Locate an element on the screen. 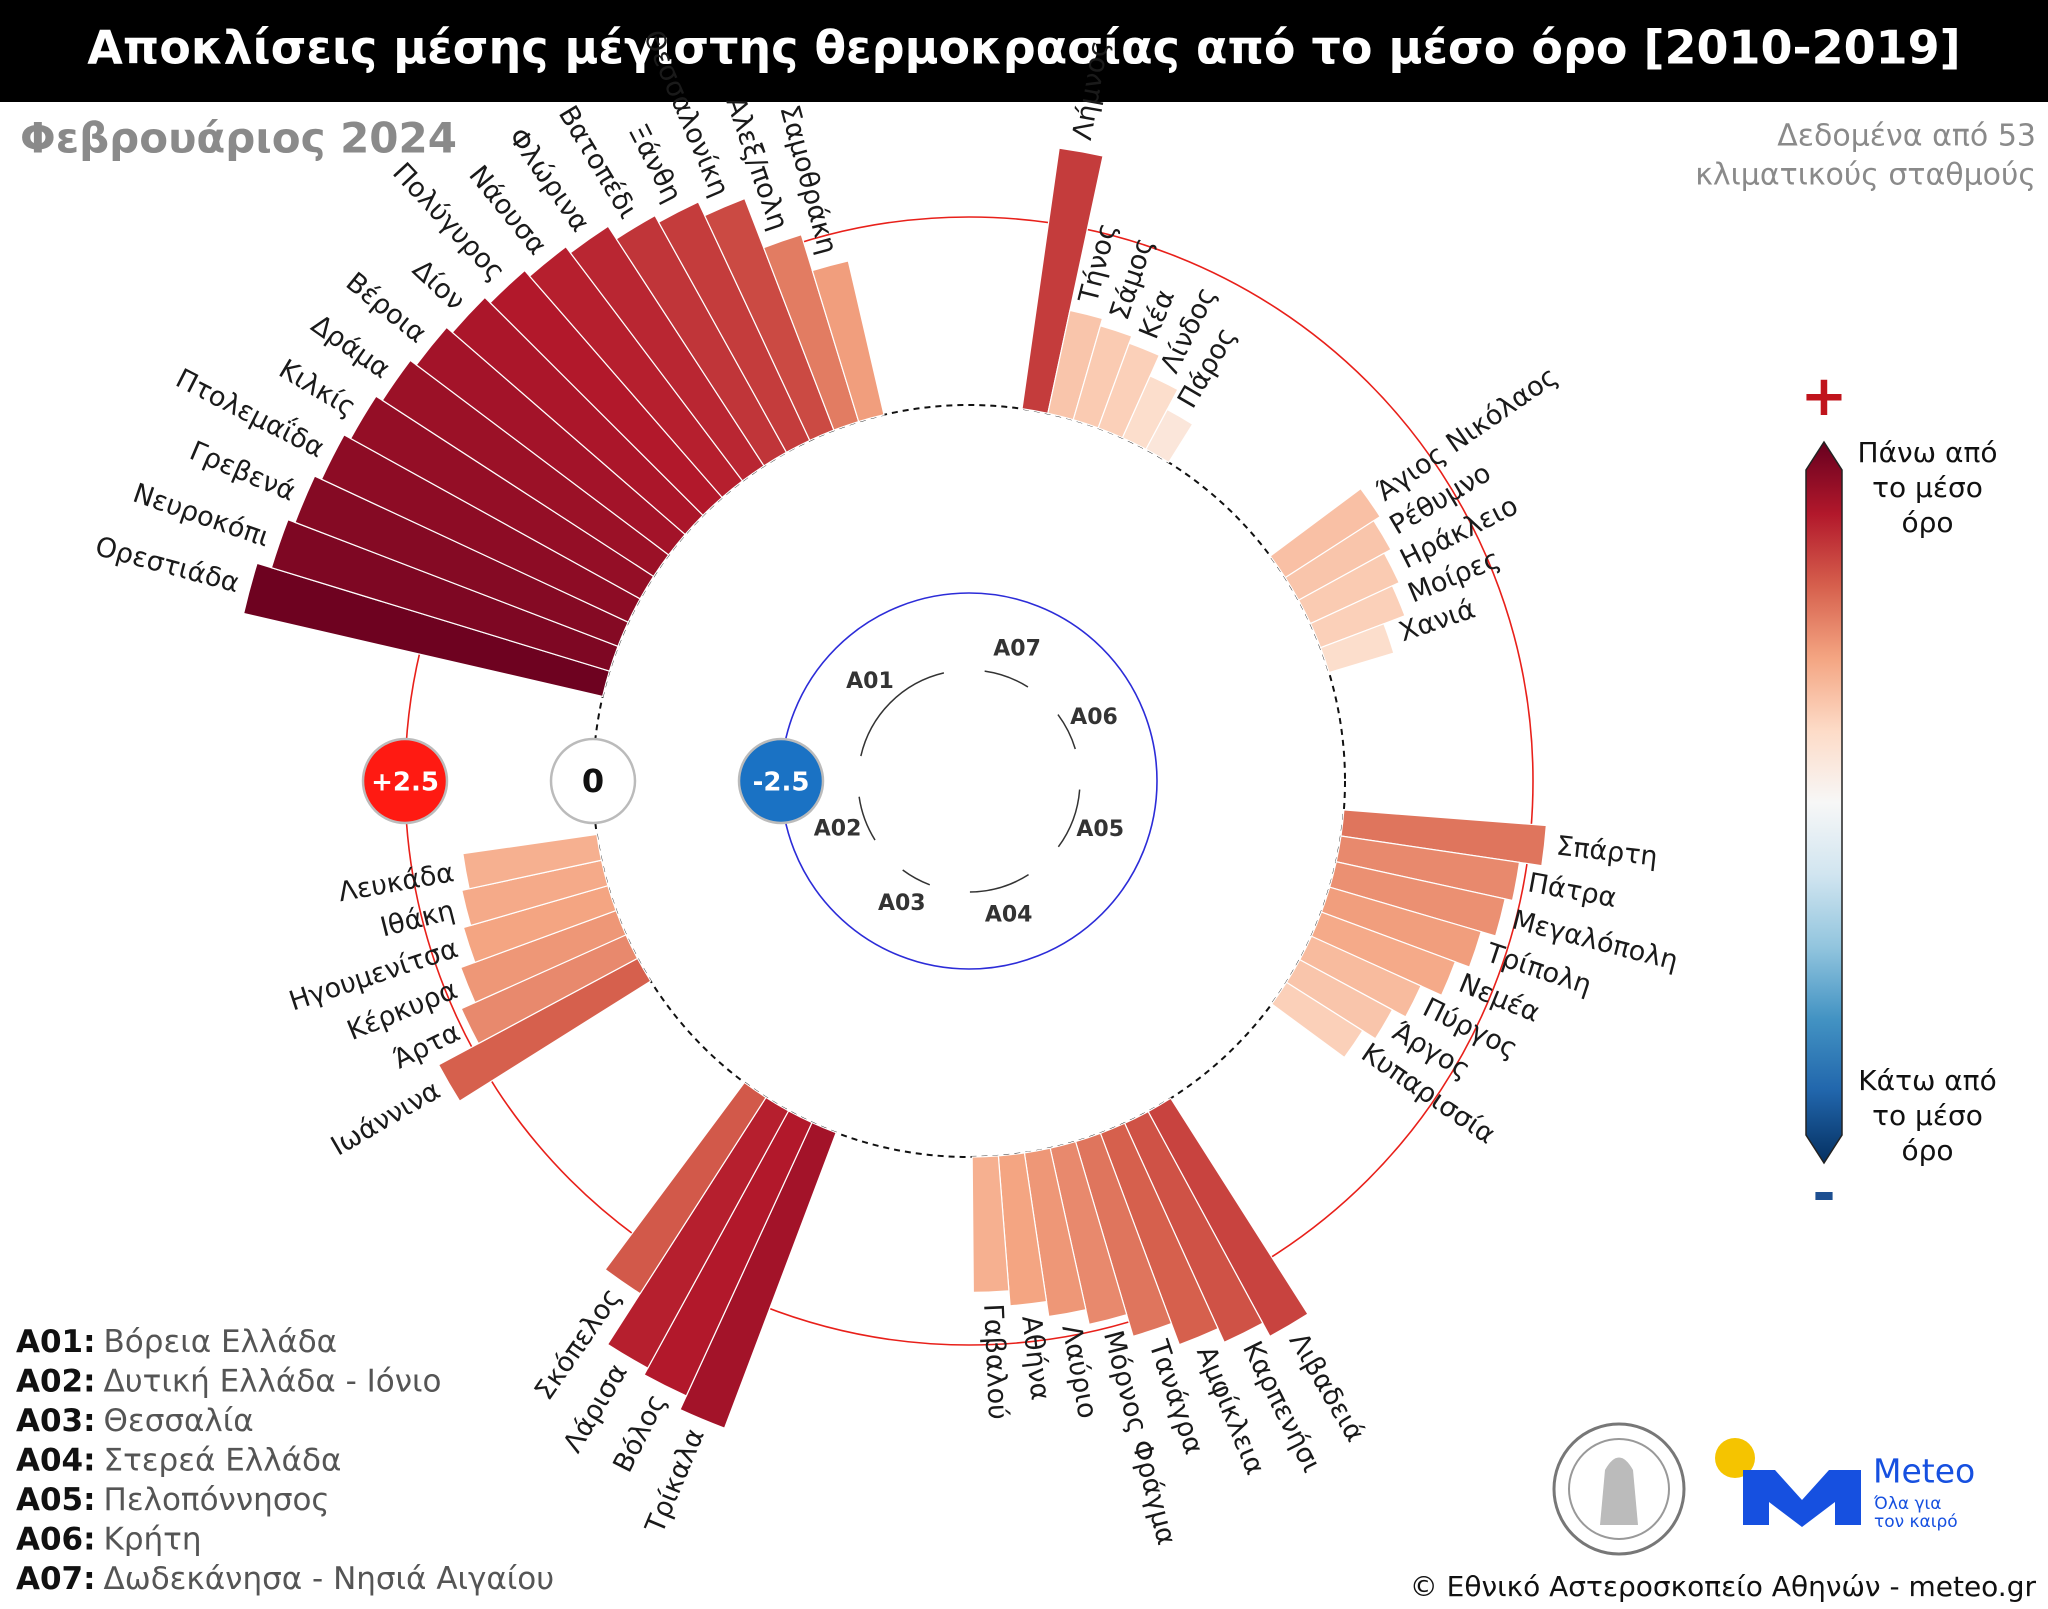 The height and width of the screenshot is (1609, 2048). legend-label: Κρήτη is located at coordinates (153, 1539).